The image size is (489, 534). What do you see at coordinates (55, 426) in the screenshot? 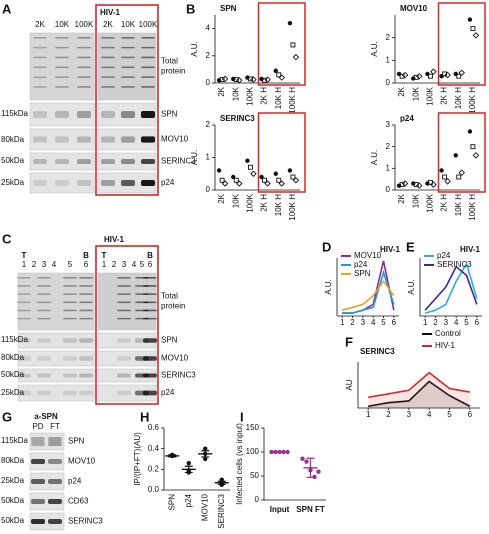
I see `lane-label: FT` at bounding box center [55, 426].